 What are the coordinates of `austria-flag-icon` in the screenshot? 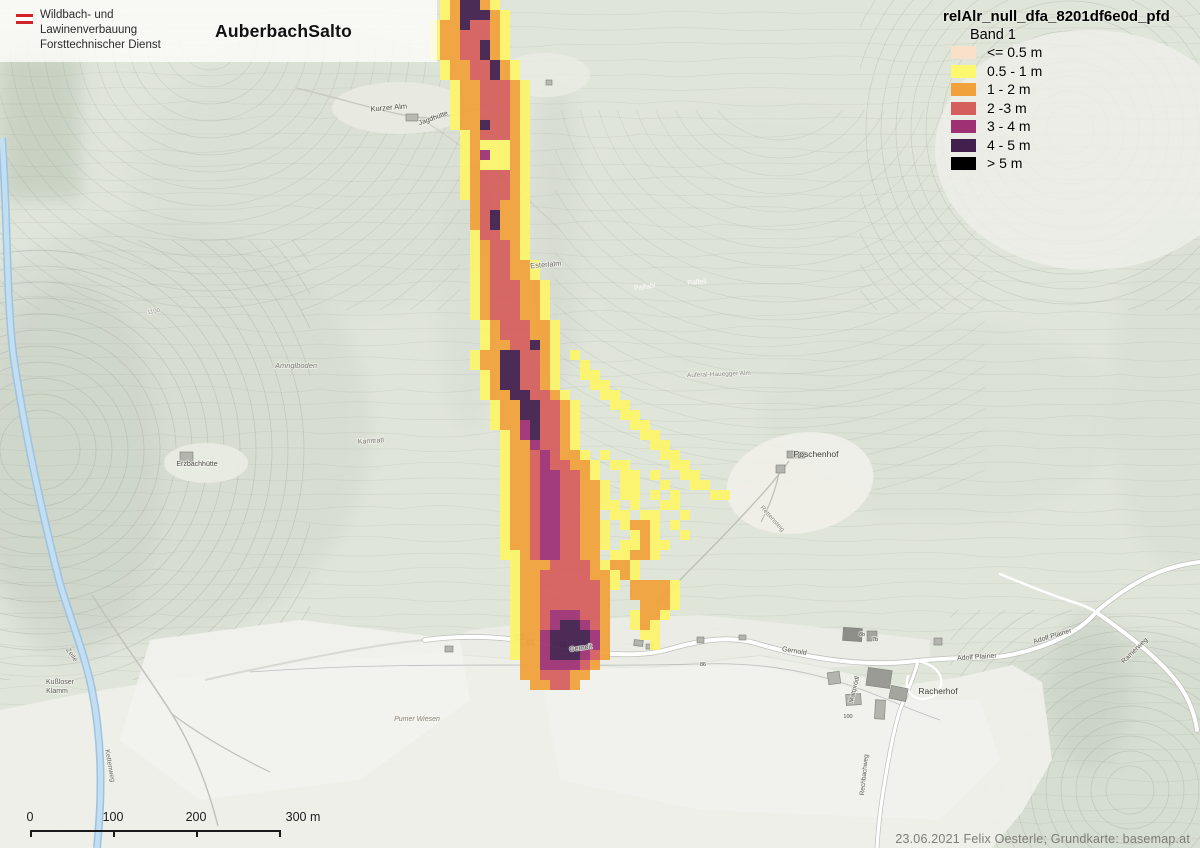 It's located at (24, 19).